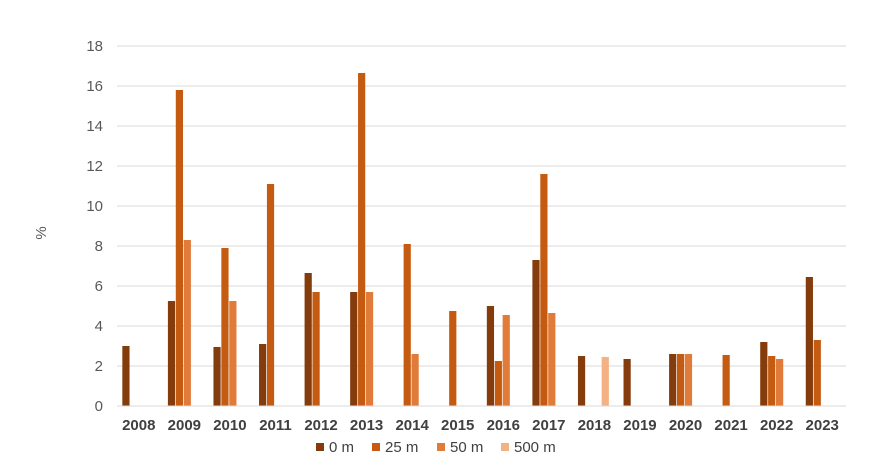 The image size is (873, 470). I want to click on y-tick-label: 14, so click(94, 126).